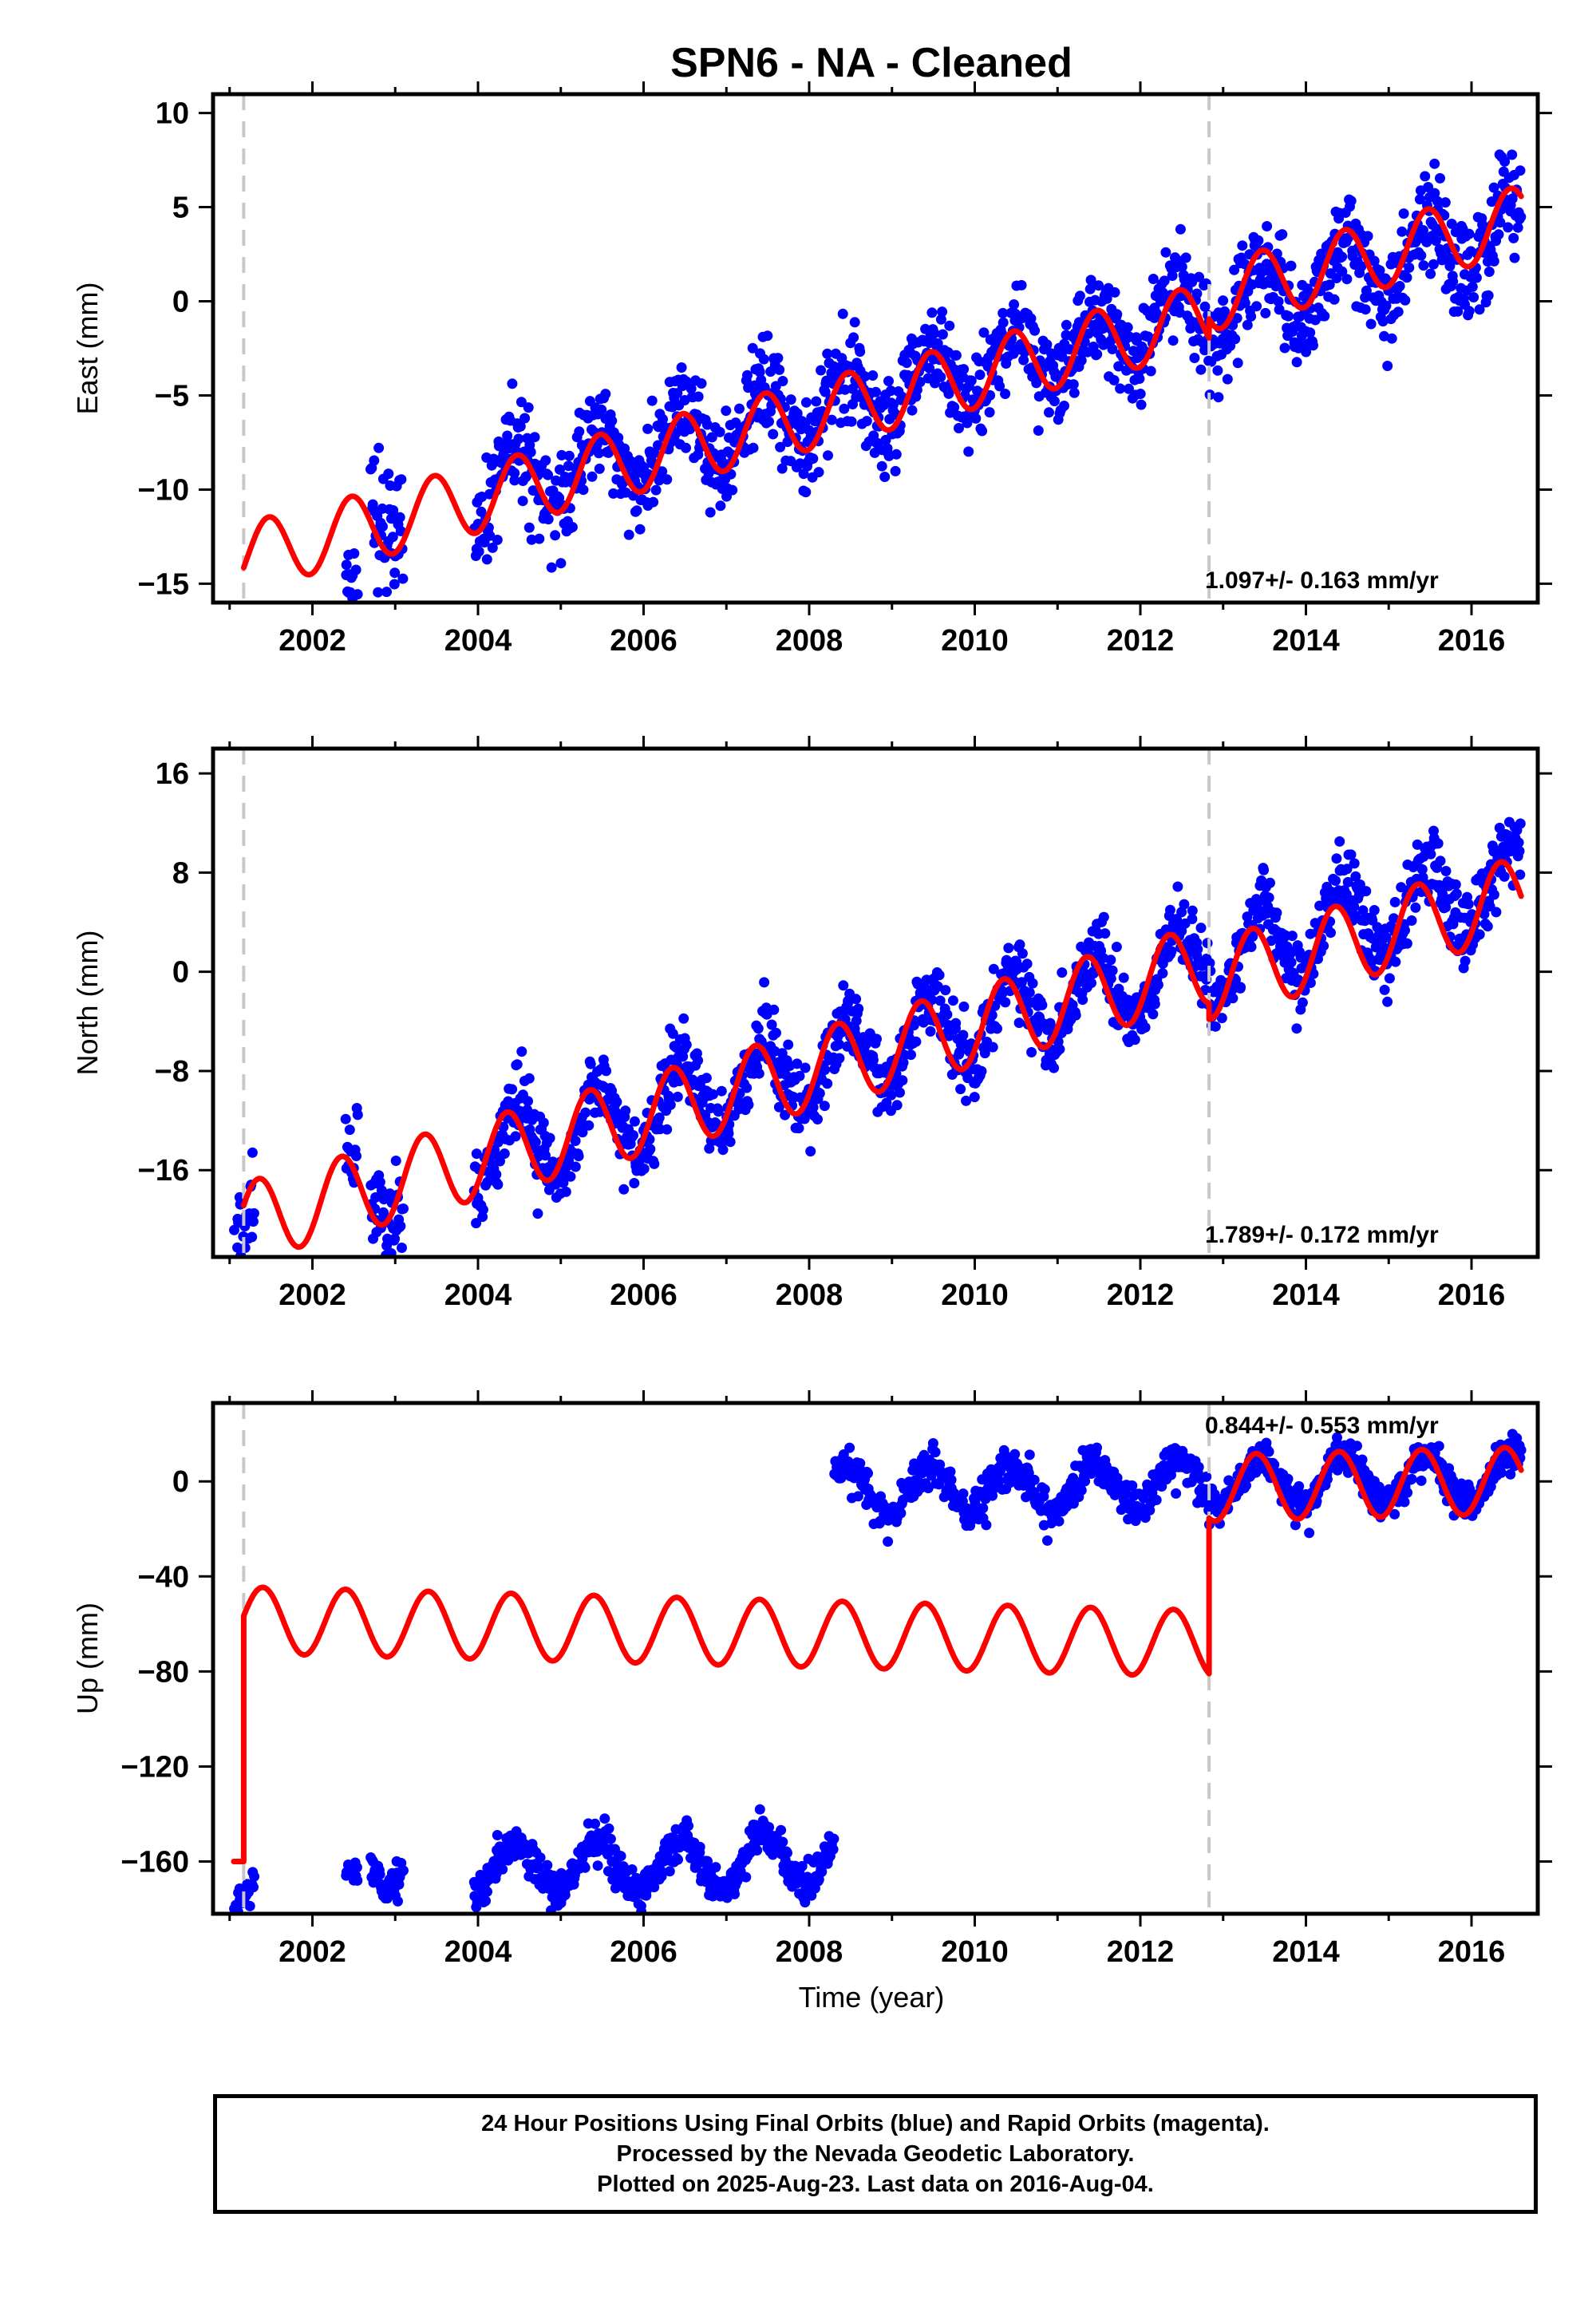 This screenshot has height=2316, width=1596. I want to click on model-curve, so click(878, 1654).